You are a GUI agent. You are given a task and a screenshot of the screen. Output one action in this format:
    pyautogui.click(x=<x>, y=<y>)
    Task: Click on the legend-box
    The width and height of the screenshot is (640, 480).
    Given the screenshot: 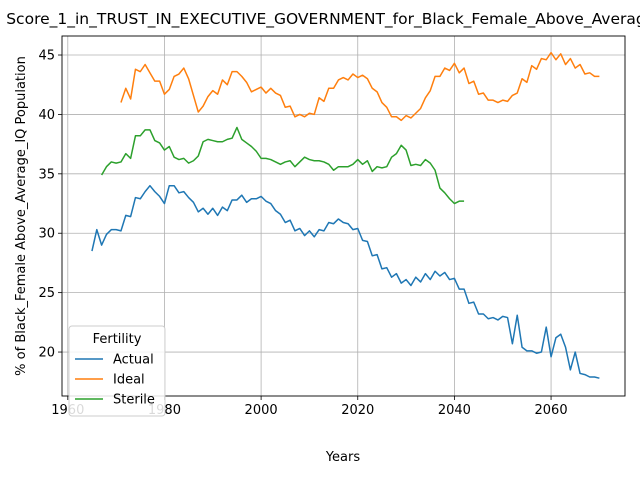 What is the action you would take?
    pyautogui.click(x=117, y=371)
    